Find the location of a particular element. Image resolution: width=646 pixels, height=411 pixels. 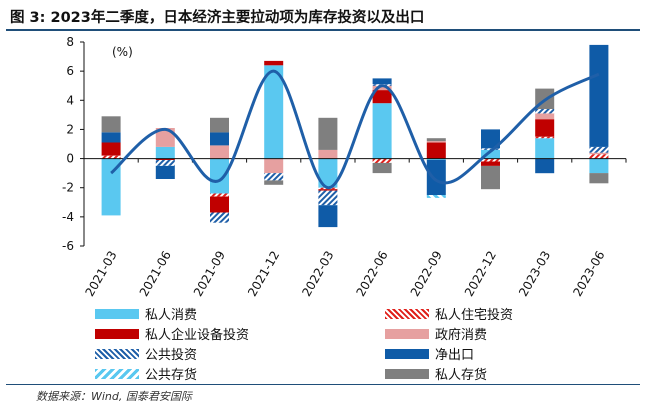

y-tick-label: -2 is located at coordinates (68, 188).